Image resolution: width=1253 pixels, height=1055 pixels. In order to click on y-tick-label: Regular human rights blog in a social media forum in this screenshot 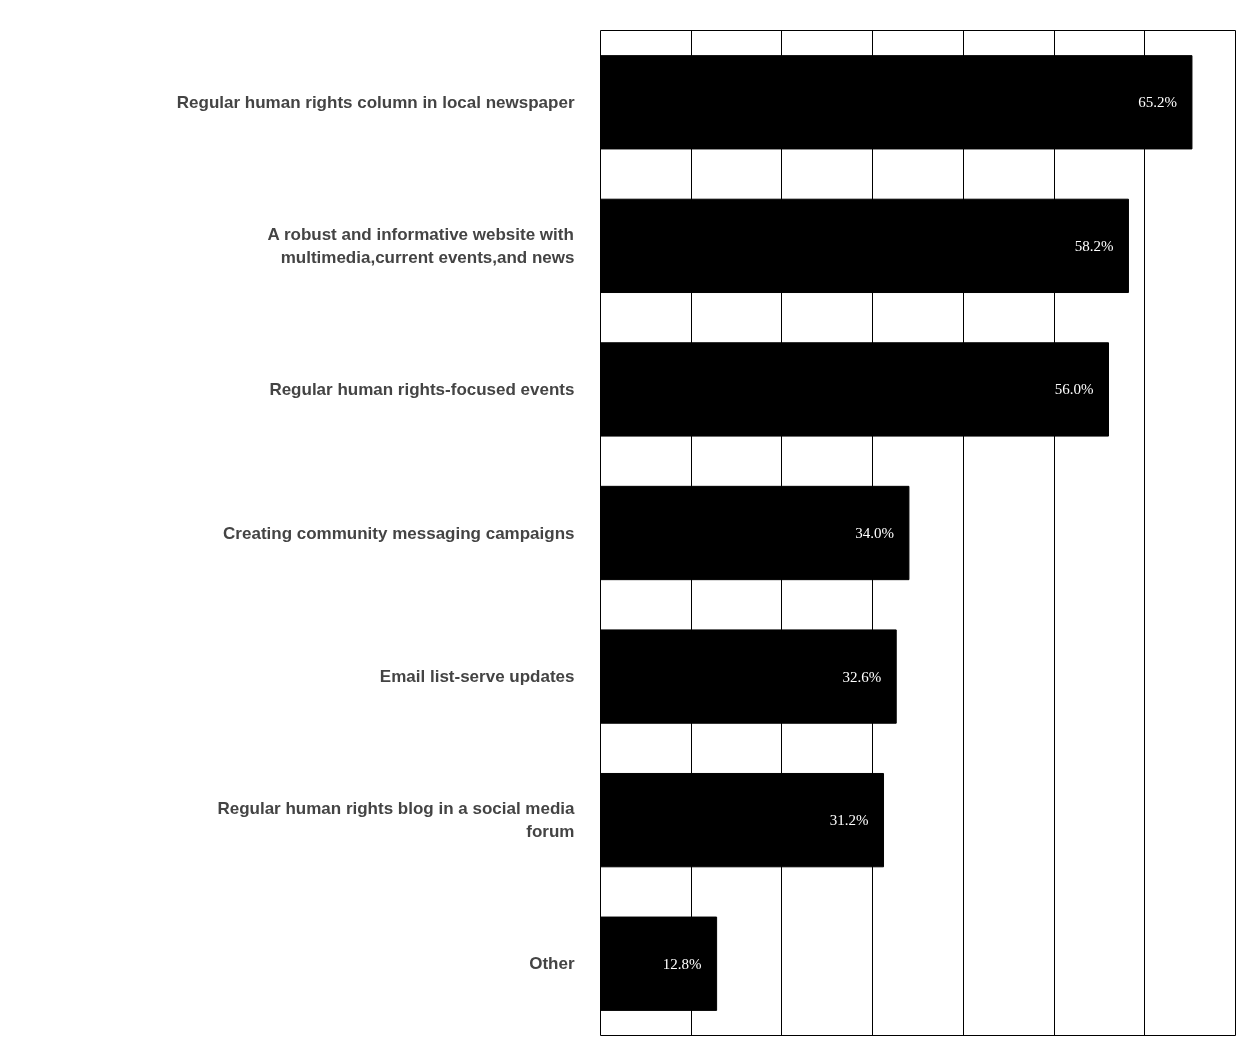, I will do `click(396, 820)`.